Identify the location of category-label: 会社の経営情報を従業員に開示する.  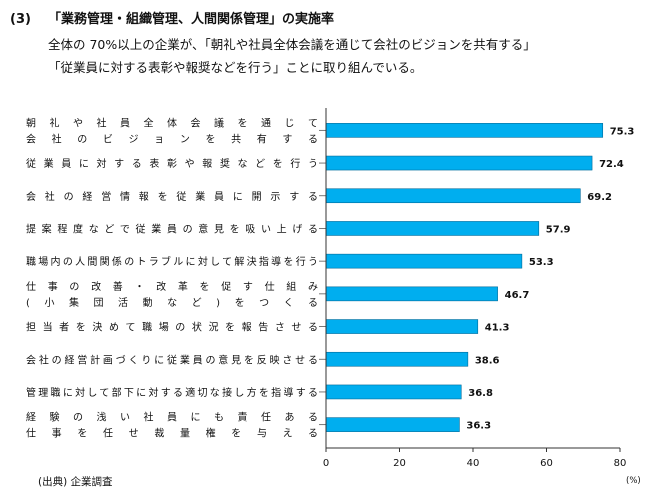
(172, 196).